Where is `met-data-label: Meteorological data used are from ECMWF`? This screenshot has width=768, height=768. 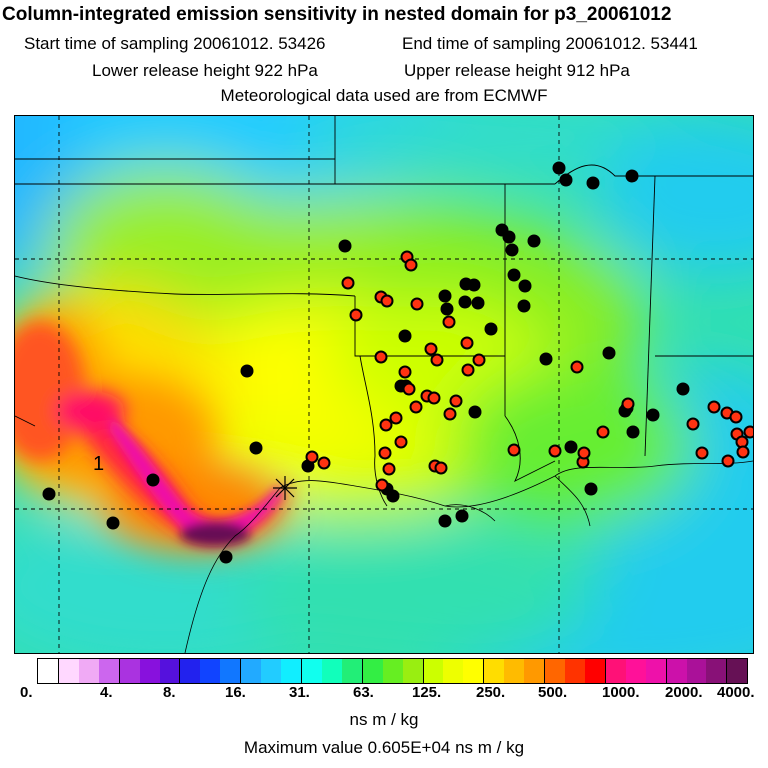 met-data-label: Meteorological data used are from ECMWF is located at coordinates (384, 95).